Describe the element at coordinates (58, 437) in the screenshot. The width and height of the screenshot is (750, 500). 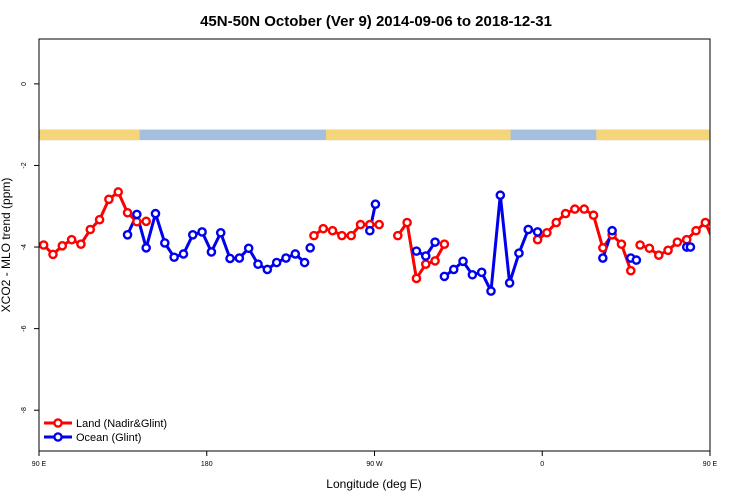
I see `legend-ocean-marker` at that location.